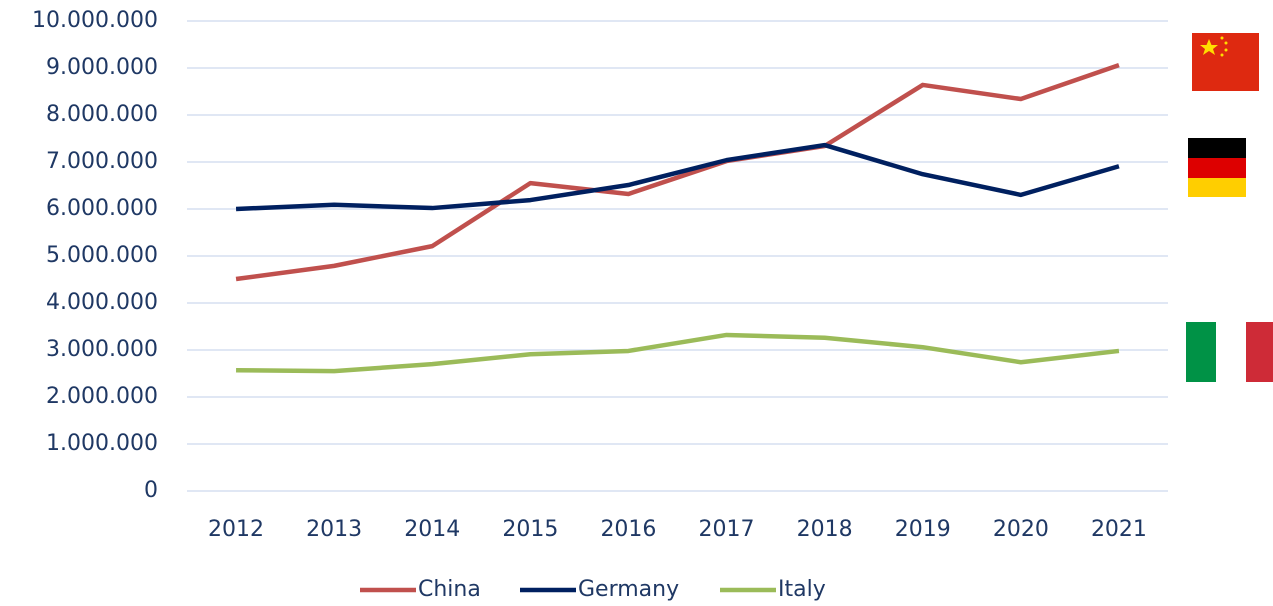  I want to click on x-tick-label: 2017, so click(727, 529).